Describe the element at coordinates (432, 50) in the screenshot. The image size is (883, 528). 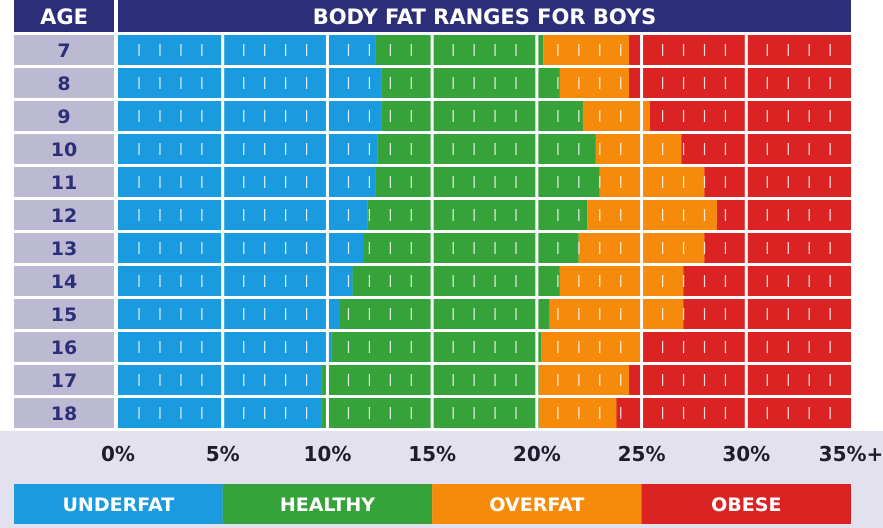
I see `table-row: 7` at that location.